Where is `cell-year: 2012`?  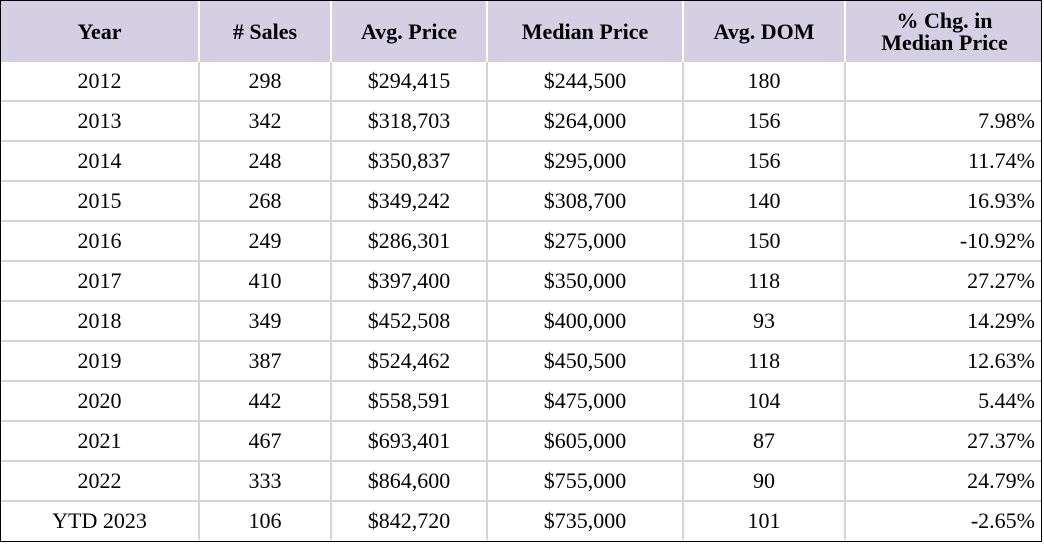 cell-year: 2012 is located at coordinates (100, 81).